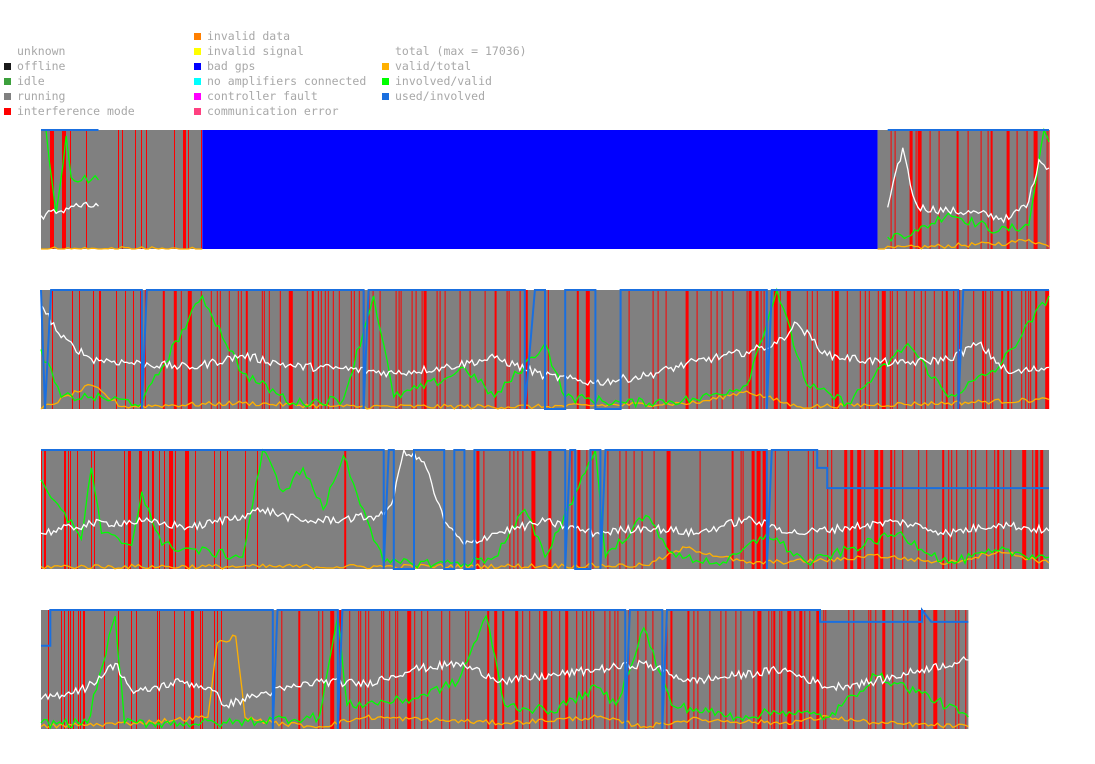  Describe the element at coordinates (31, 81) in the screenshot. I see `legend-label-idle: idle` at that location.